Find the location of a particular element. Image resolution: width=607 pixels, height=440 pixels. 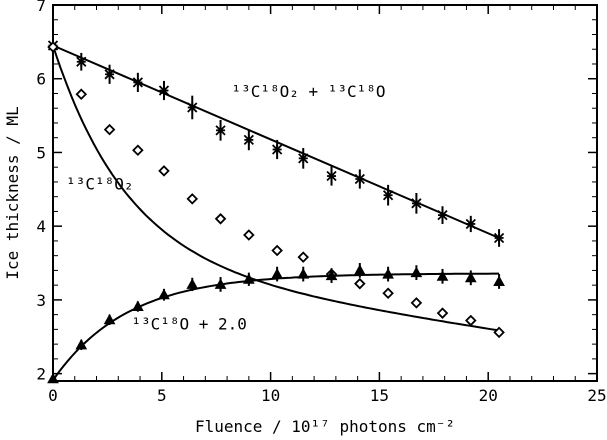

x-tick-label: 5 is located at coordinates (162, 395).